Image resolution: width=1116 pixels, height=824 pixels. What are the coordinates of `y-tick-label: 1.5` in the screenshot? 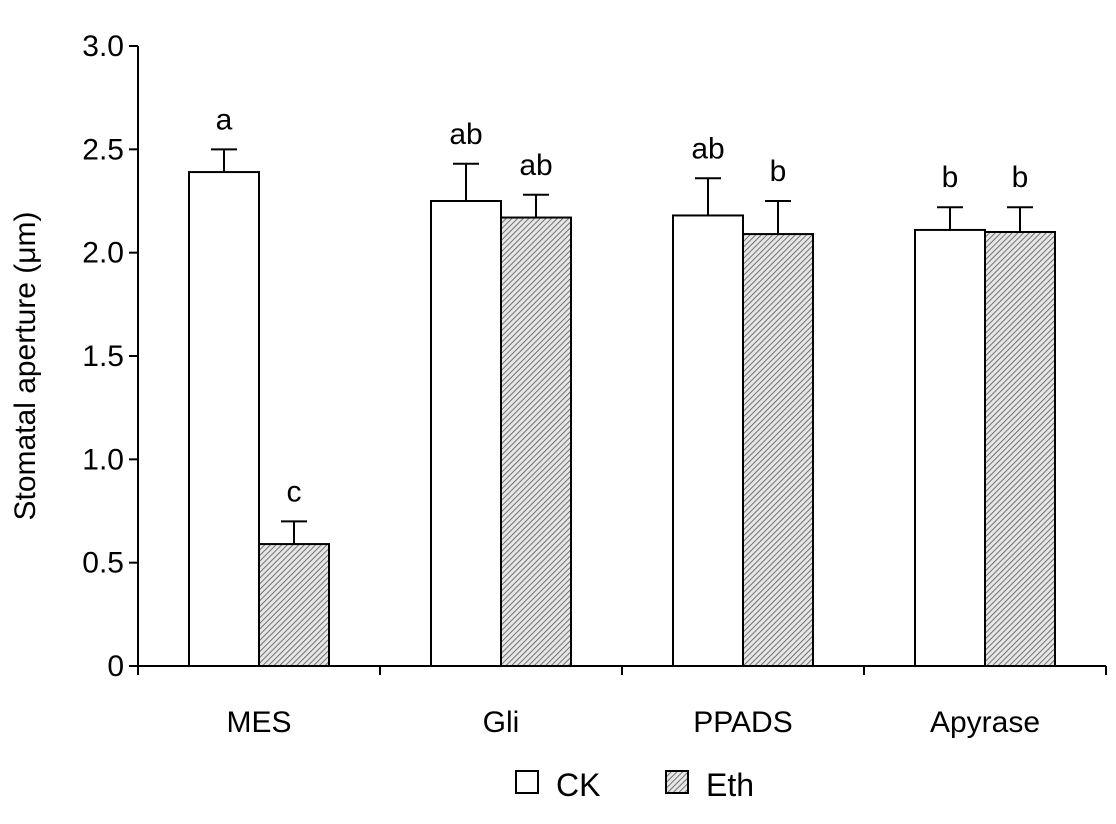 It's located at (103, 356).